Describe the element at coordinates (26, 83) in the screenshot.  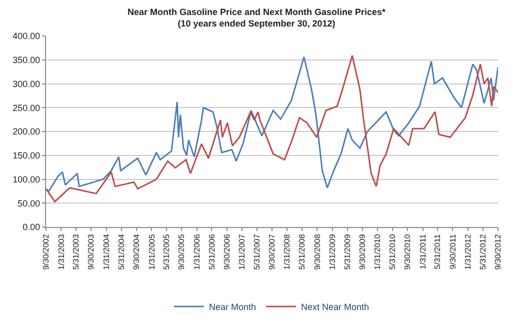
I see `y-tick-label: 300.00` at that location.